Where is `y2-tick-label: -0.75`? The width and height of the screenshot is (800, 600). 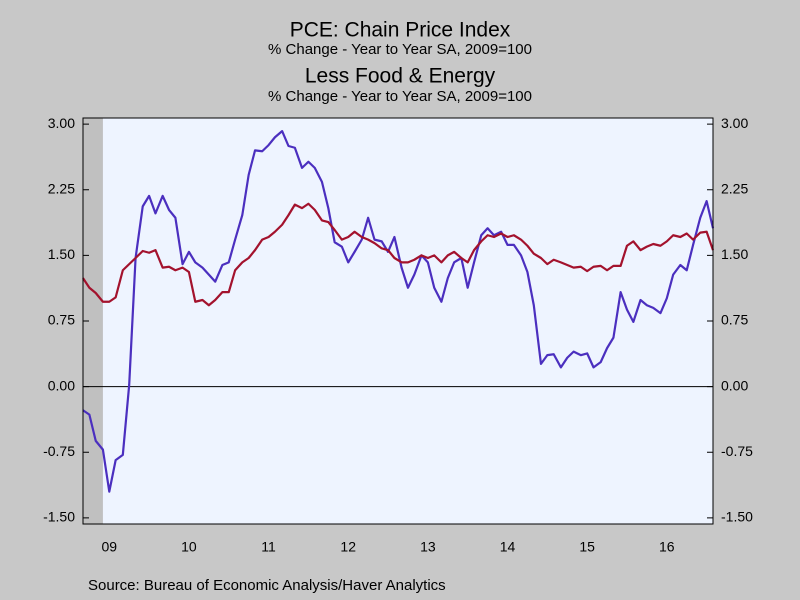
y2-tick-label: -0.75 is located at coordinates (737, 451).